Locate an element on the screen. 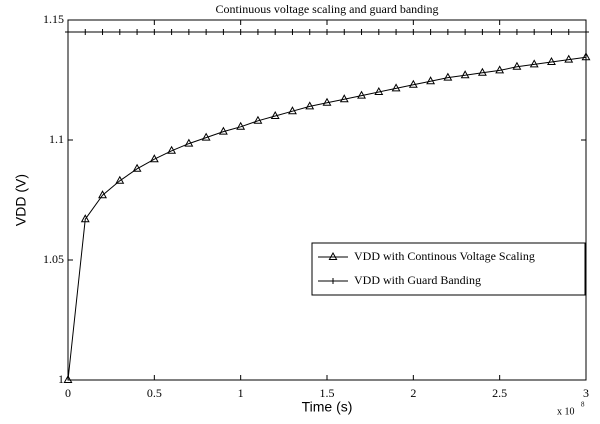 The width and height of the screenshot is (600, 424). legend-label: VDD with Continous Voltage Scaling is located at coordinates (444, 256).